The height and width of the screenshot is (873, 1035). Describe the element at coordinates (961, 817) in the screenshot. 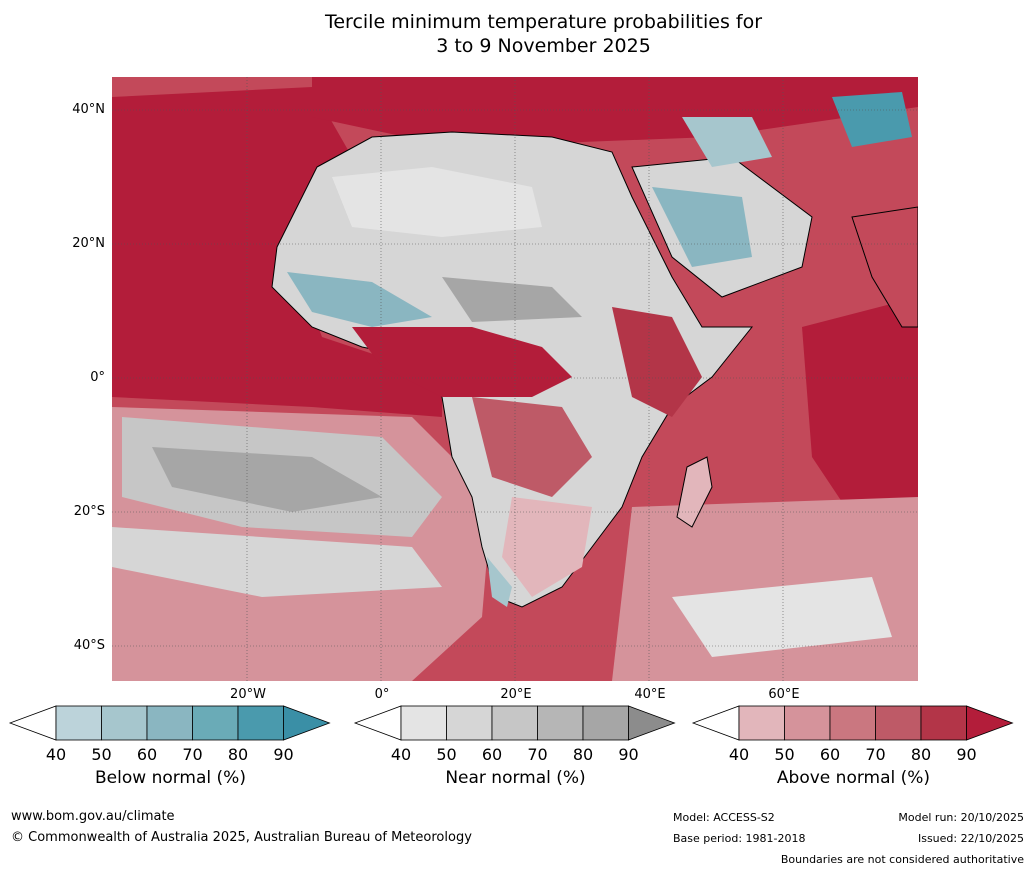

I see `footer-model-run: Model run: 20/10/2025` at that location.